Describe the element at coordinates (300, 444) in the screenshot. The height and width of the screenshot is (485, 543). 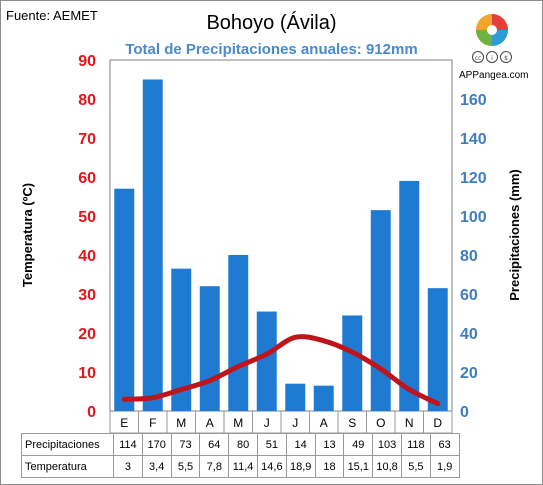
I see `table-cell: 14` at that location.